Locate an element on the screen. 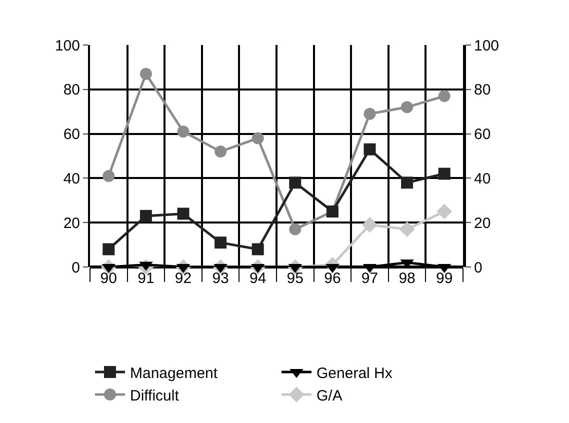 The width and height of the screenshot is (569, 423). y-tick-label: 40 is located at coordinates (71, 179).